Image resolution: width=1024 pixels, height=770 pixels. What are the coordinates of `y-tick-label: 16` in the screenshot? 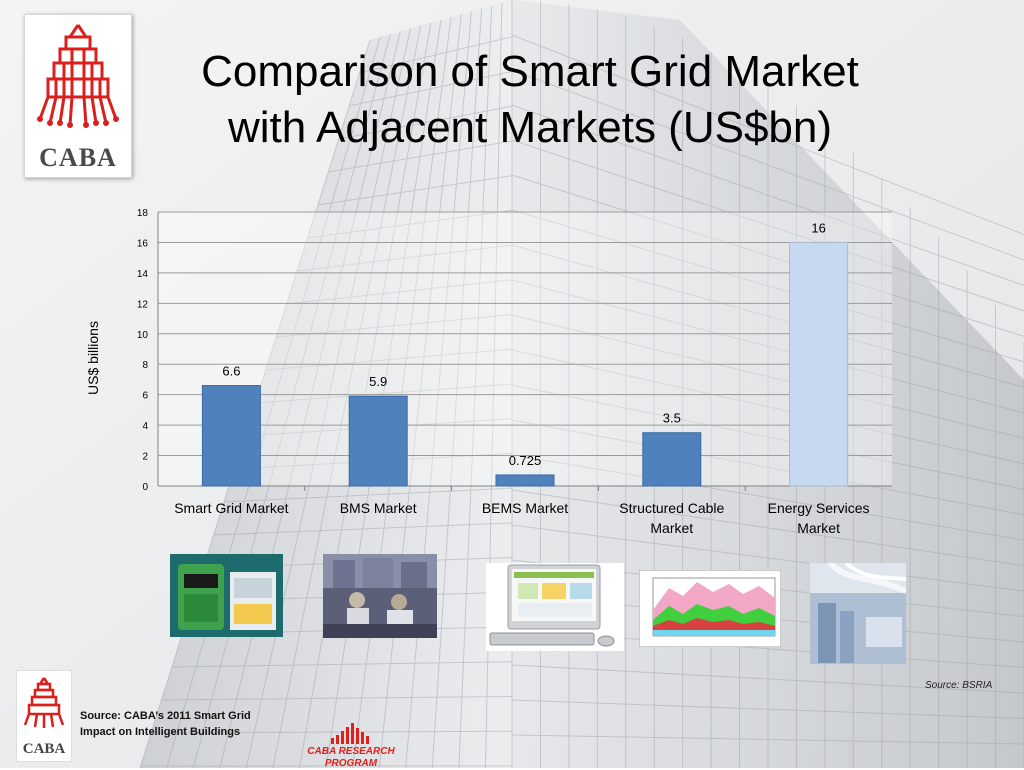 It's located at (143, 243).